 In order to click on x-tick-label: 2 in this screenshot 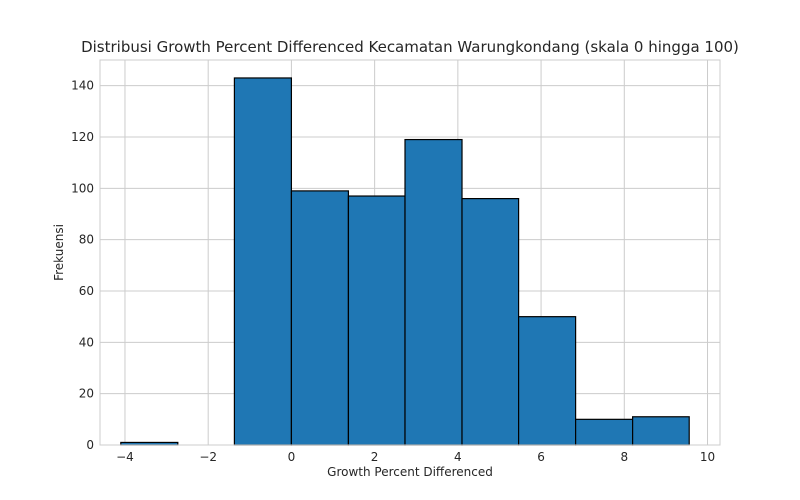, I will do `click(375, 457)`.